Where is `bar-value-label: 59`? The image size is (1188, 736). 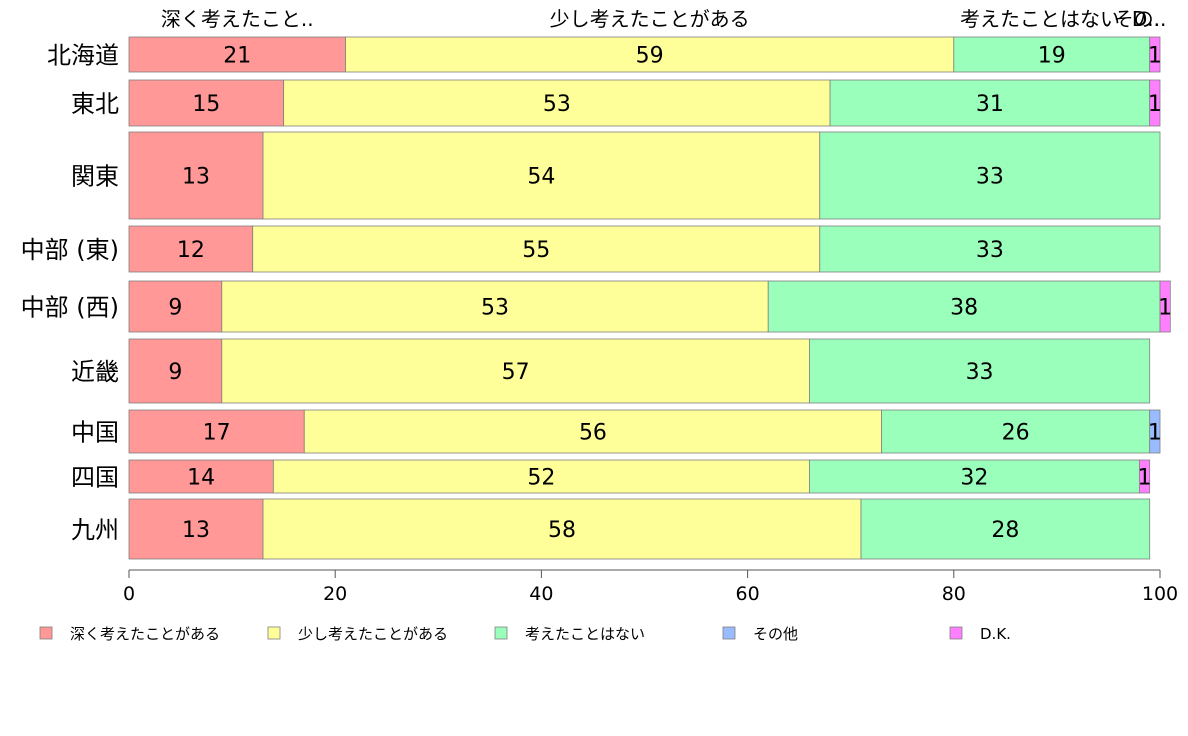 bar-value-label: 59 is located at coordinates (650, 56).